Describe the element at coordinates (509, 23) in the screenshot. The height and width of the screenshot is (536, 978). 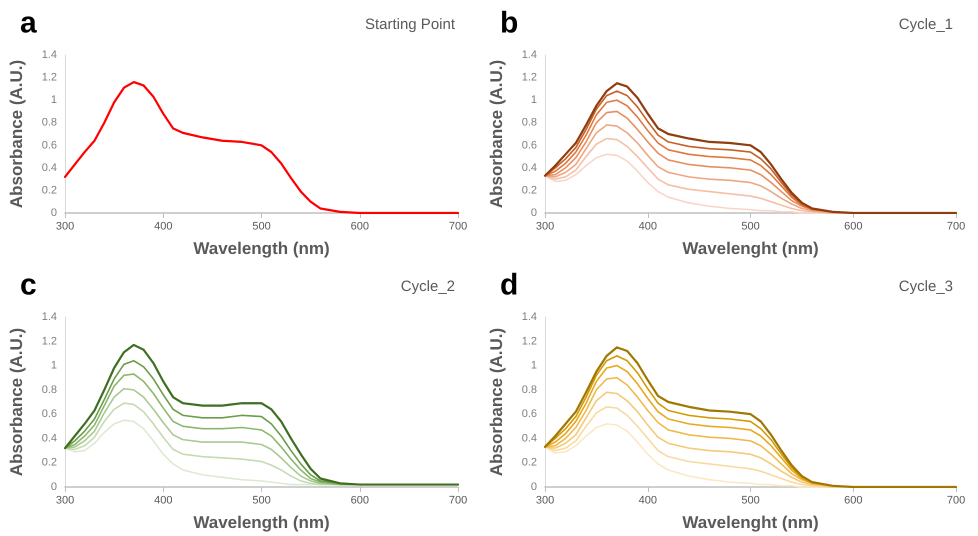
I see `text: b` at that location.